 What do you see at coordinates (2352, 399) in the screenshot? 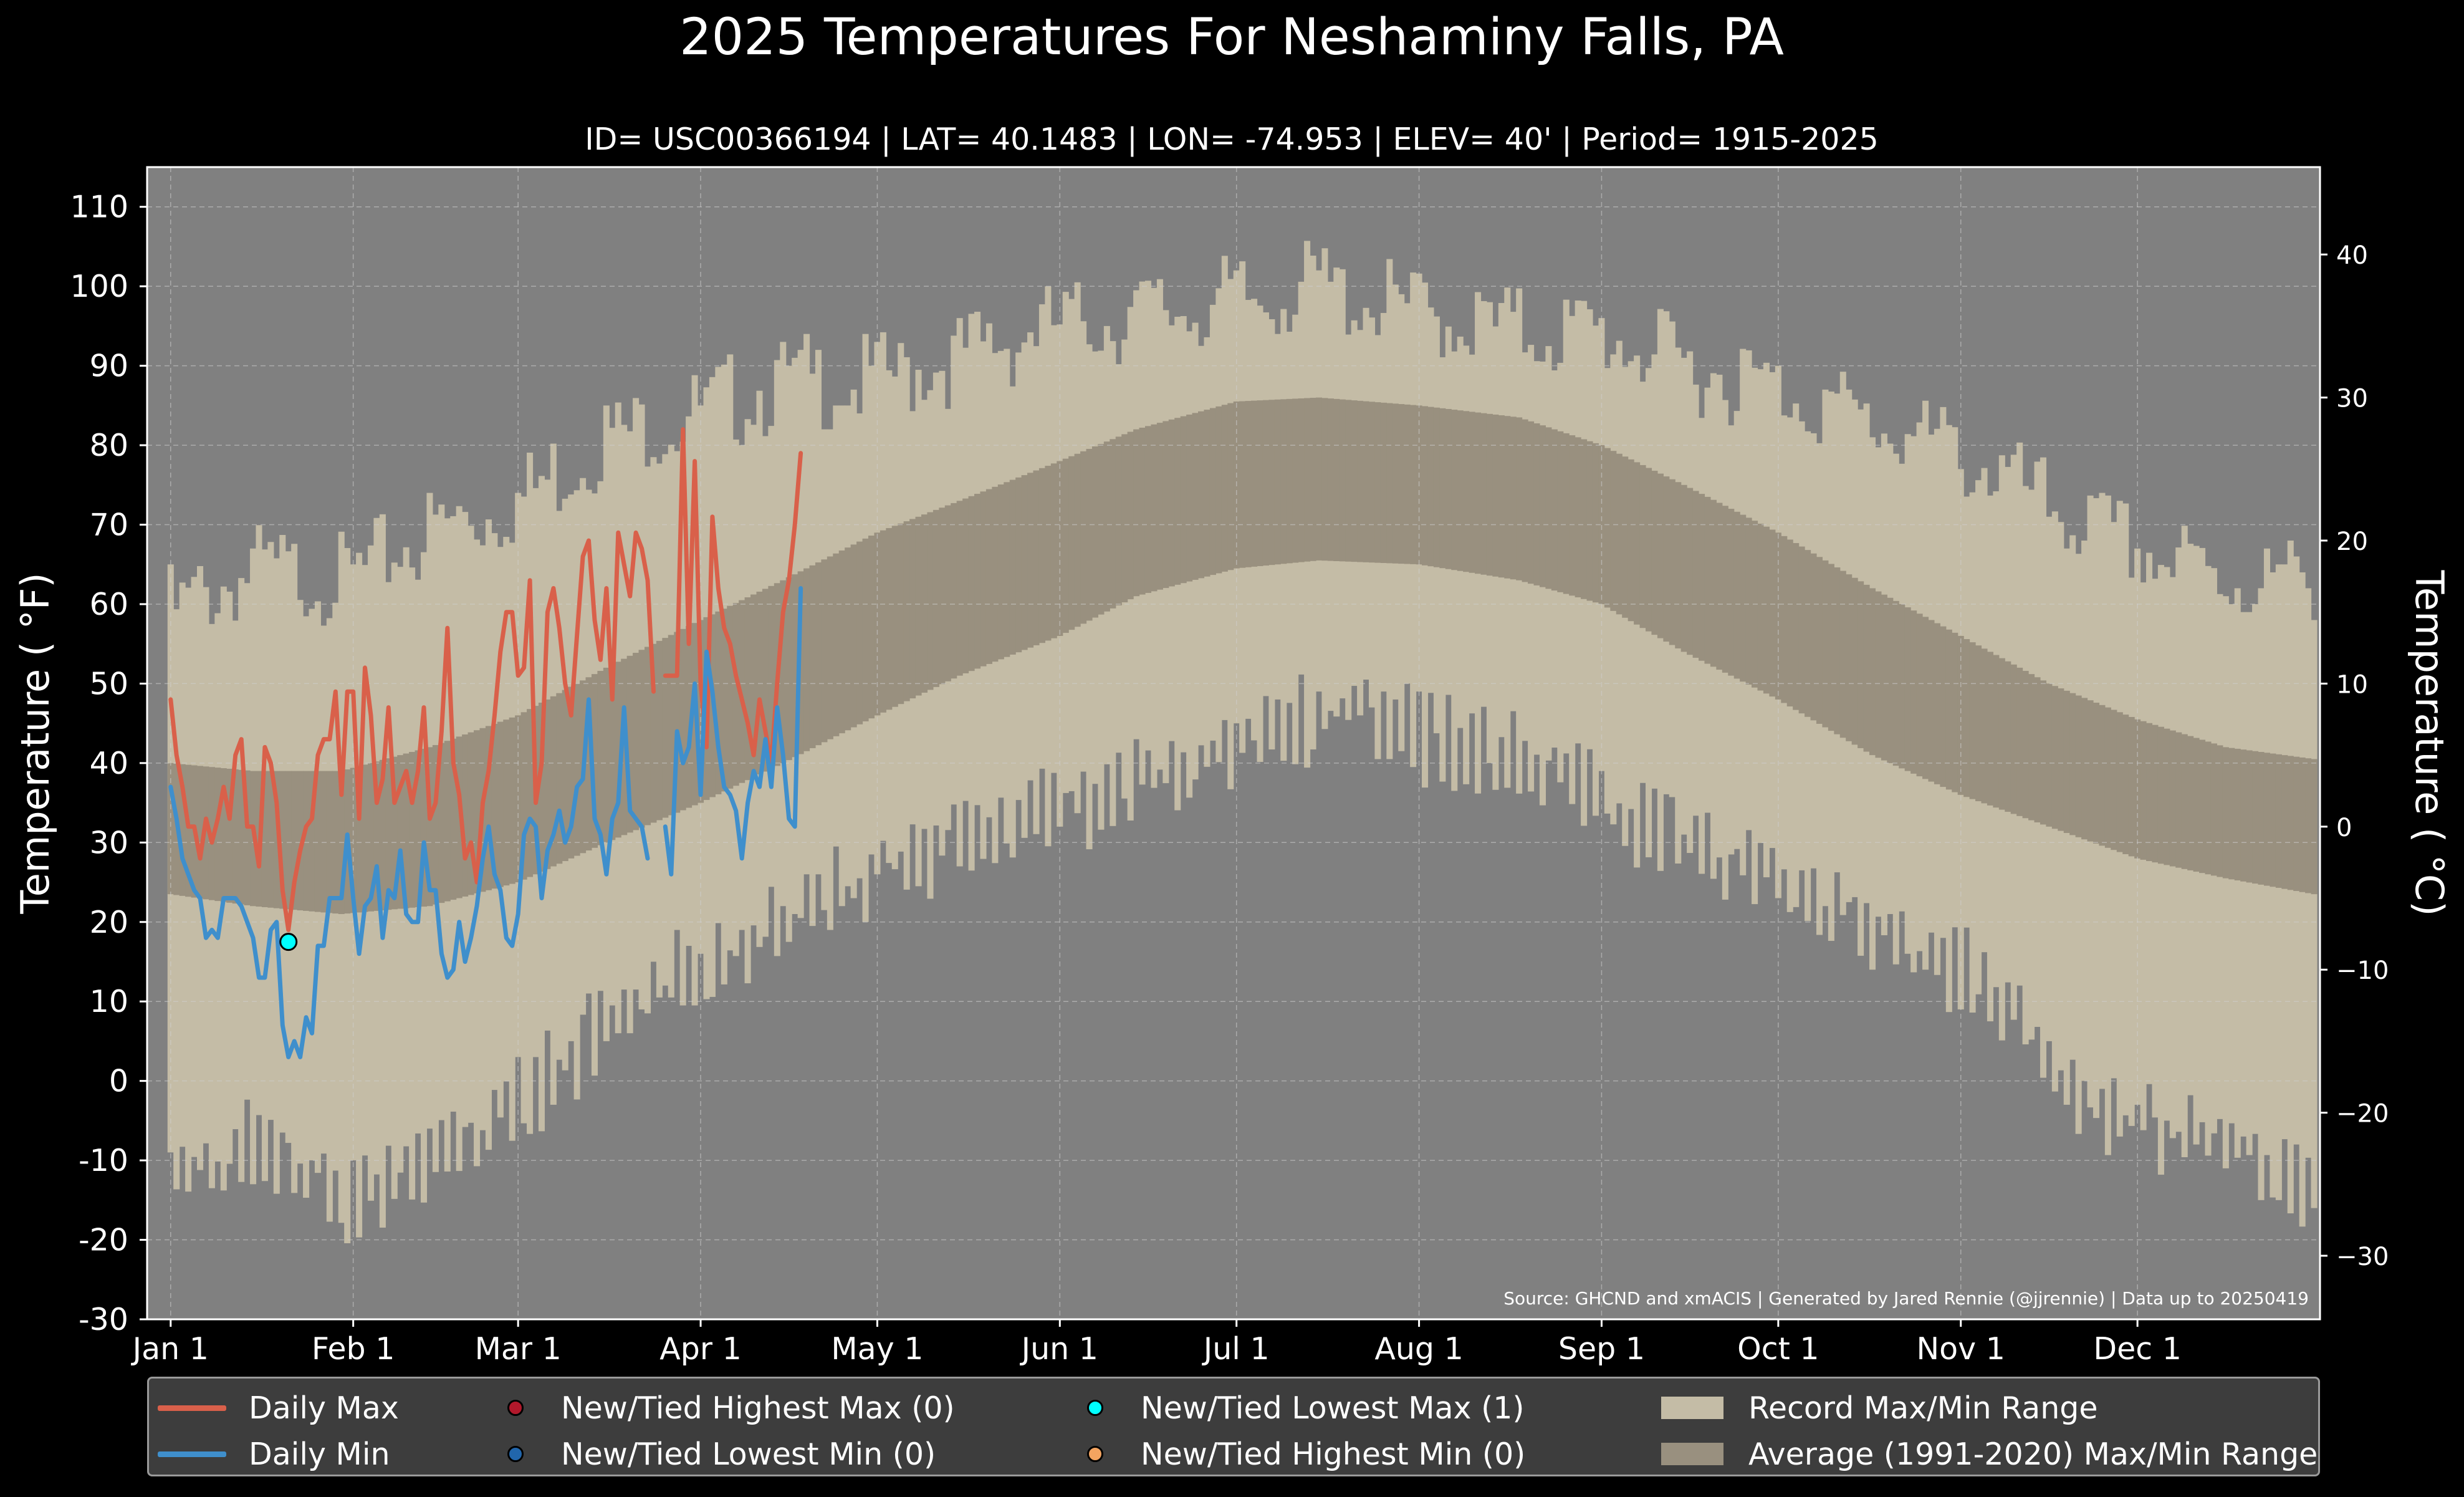
I see `y2-tick-label: 30` at bounding box center [2352, 399].